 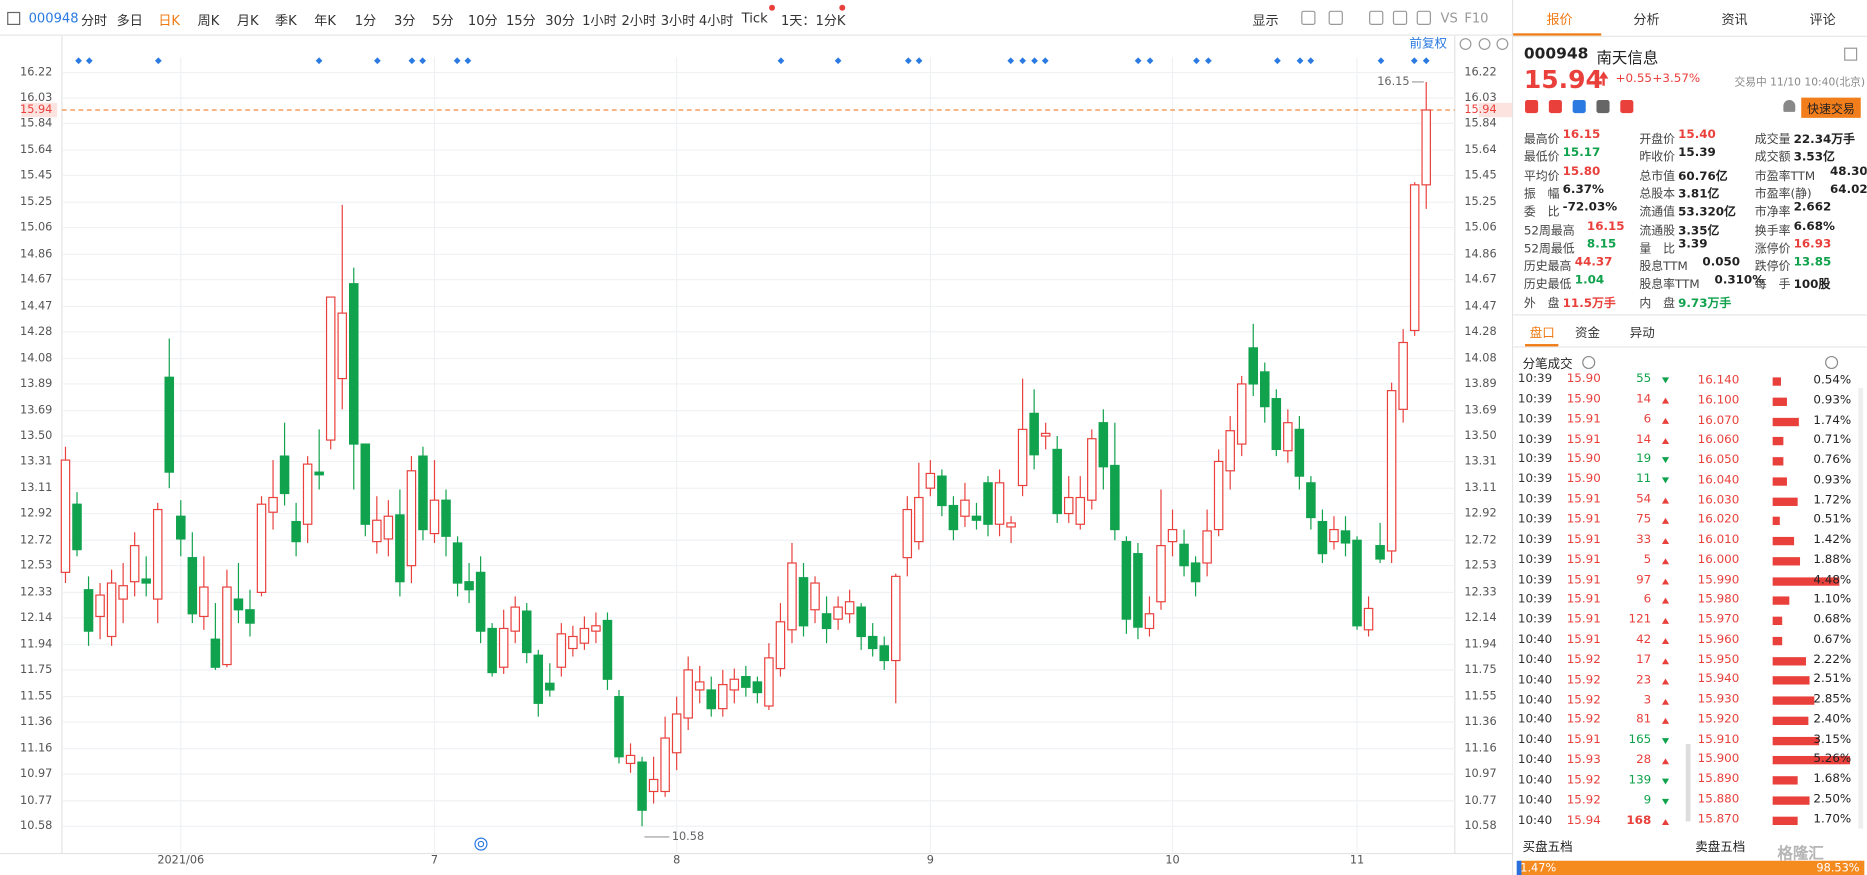 I want to click on stat-value: 53.320亿, so click(x=1707, y=213).